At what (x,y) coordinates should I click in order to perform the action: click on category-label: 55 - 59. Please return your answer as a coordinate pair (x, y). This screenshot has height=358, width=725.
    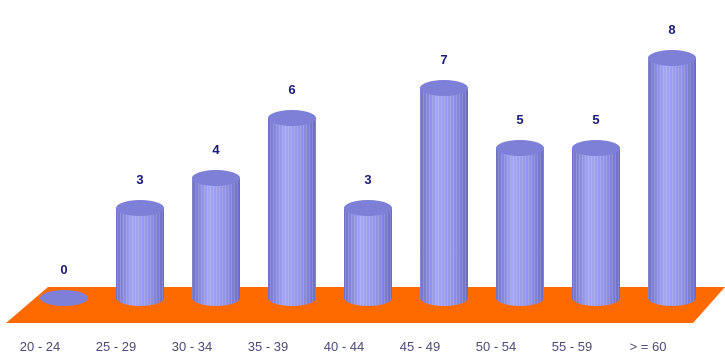
    Looking at the image, I should click on (572, 346).